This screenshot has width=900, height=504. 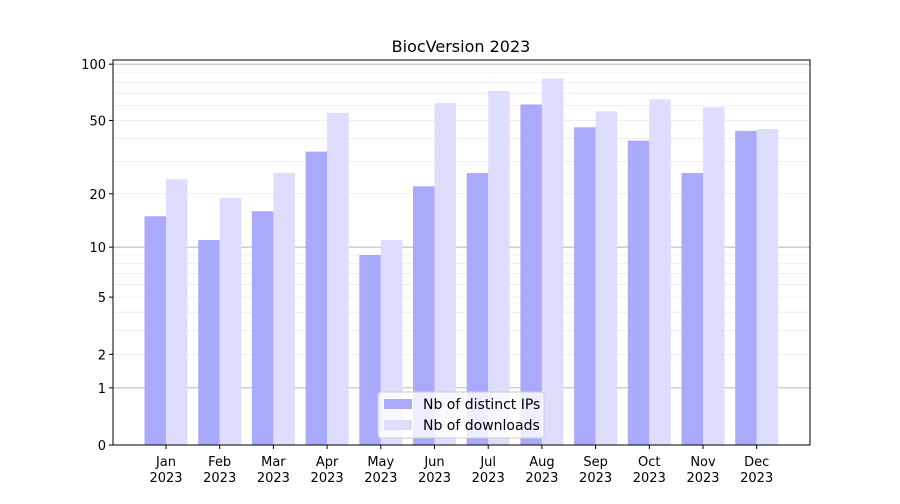 What do you see at coordinates (273, 470) in the screenshot?
I see `x-tick-label: Mar 2023` at bounding box center [273, 470].